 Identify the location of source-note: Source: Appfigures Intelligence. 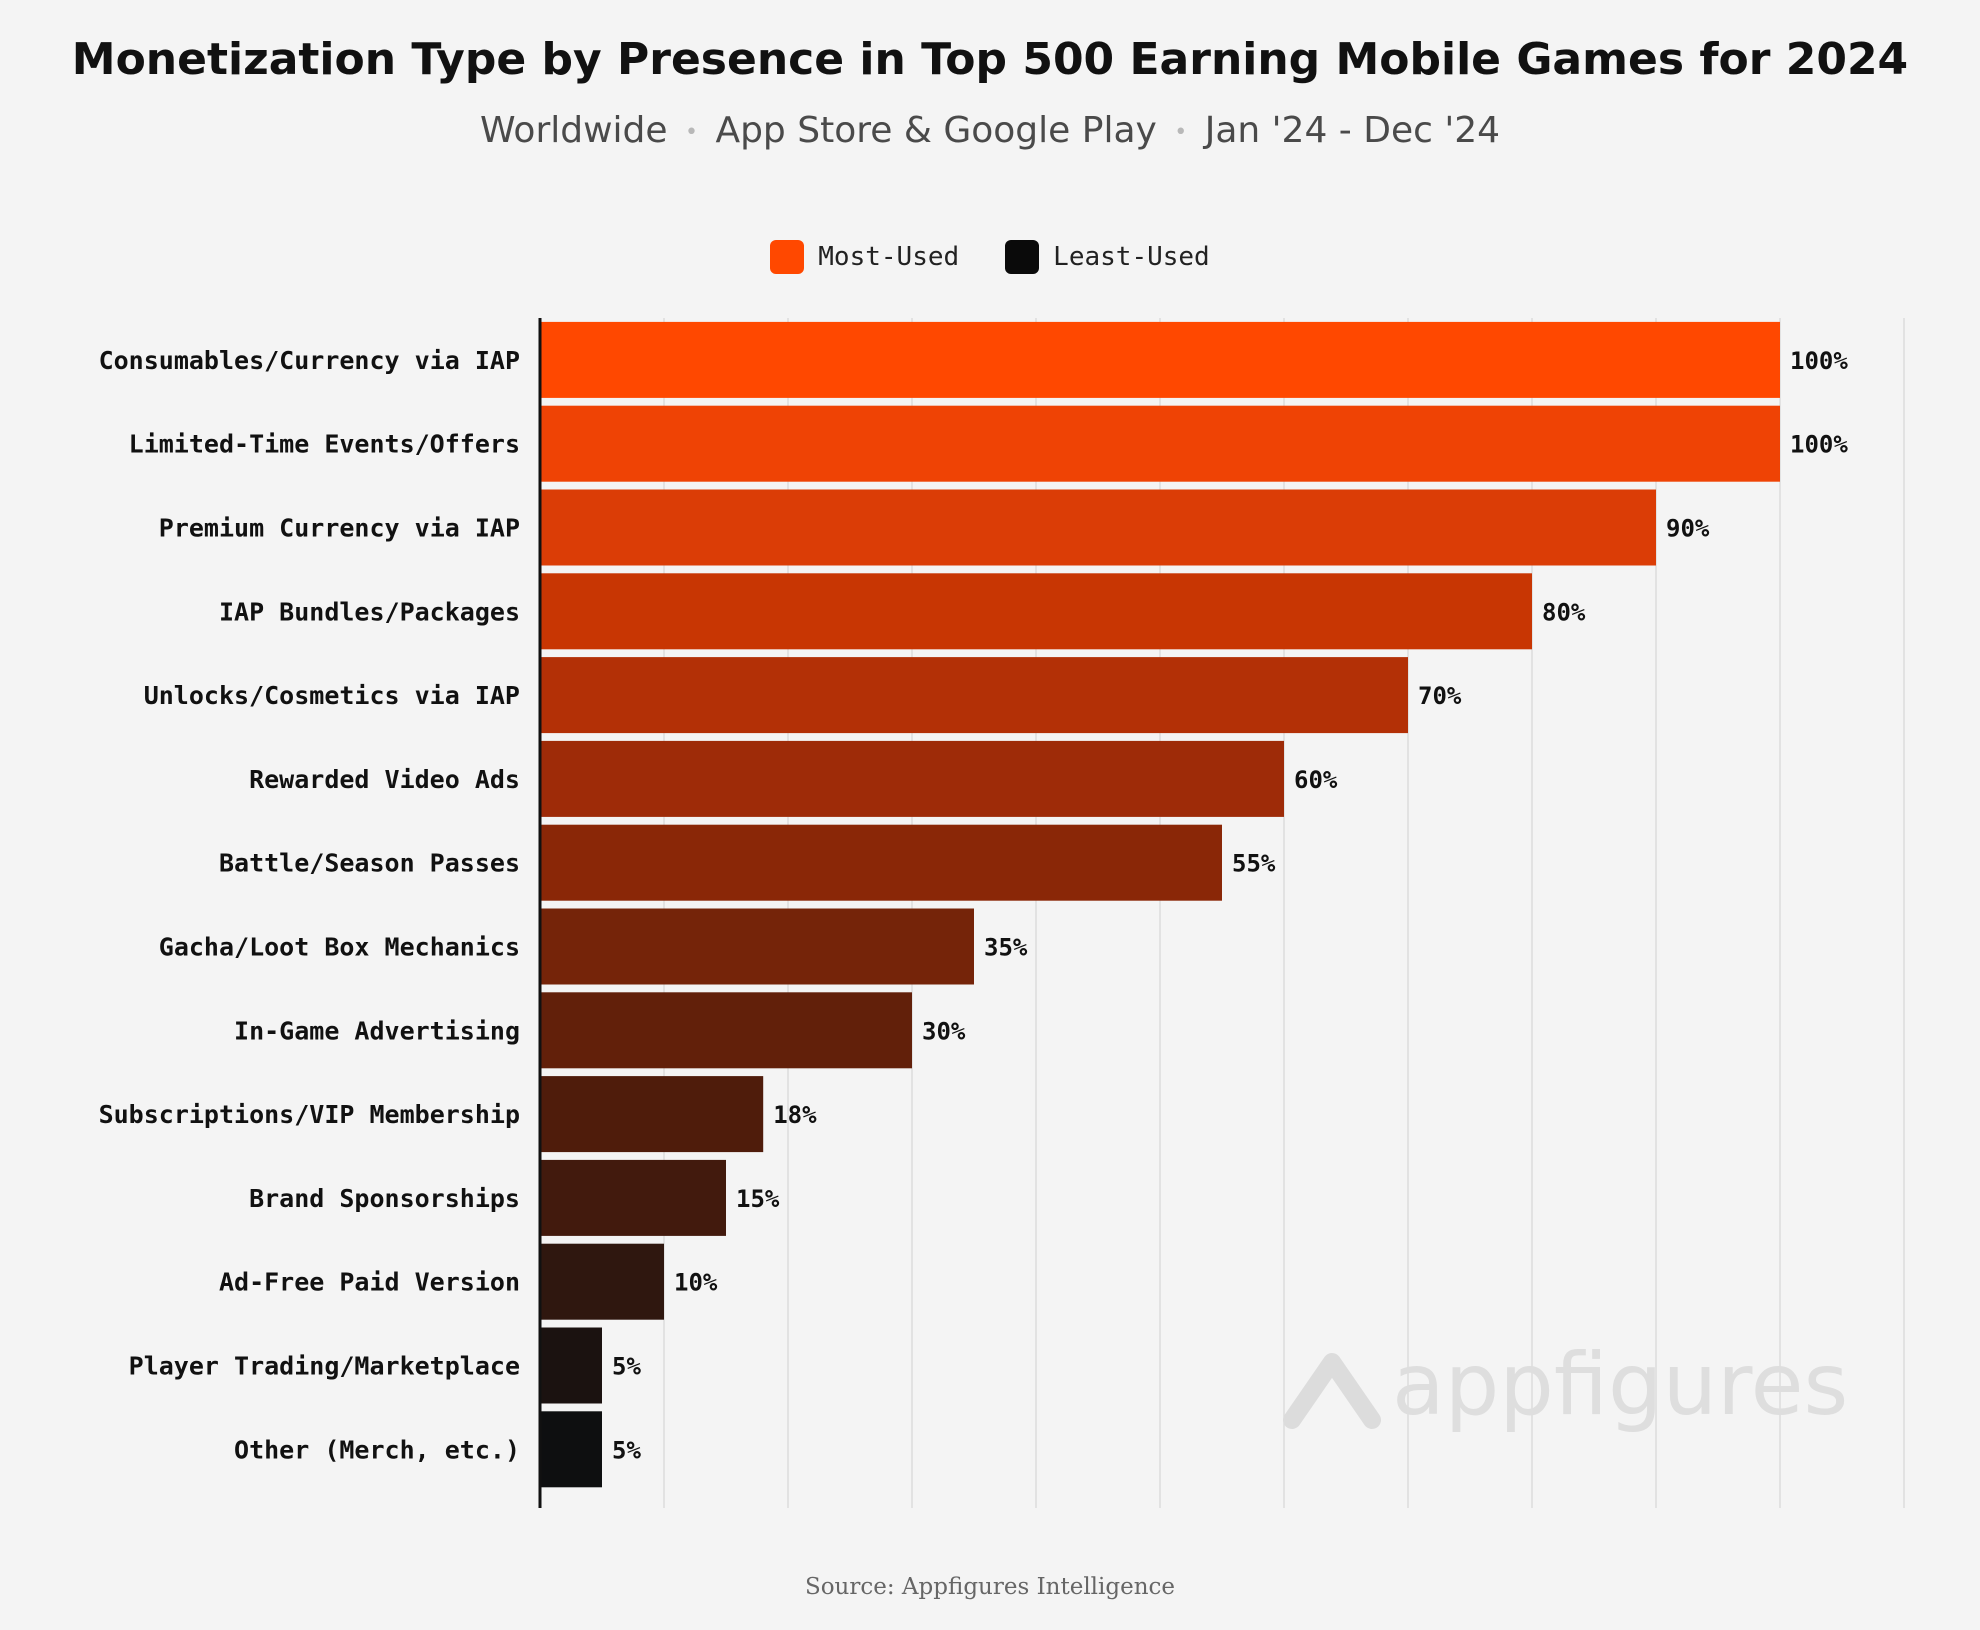
(990, 1587).